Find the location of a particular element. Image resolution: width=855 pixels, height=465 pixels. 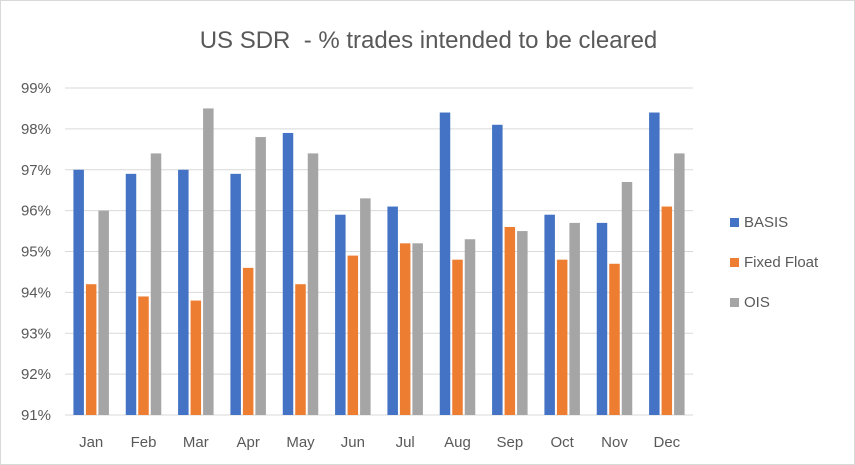

x-tick-label: Jun is located at coordinates (353, 442).